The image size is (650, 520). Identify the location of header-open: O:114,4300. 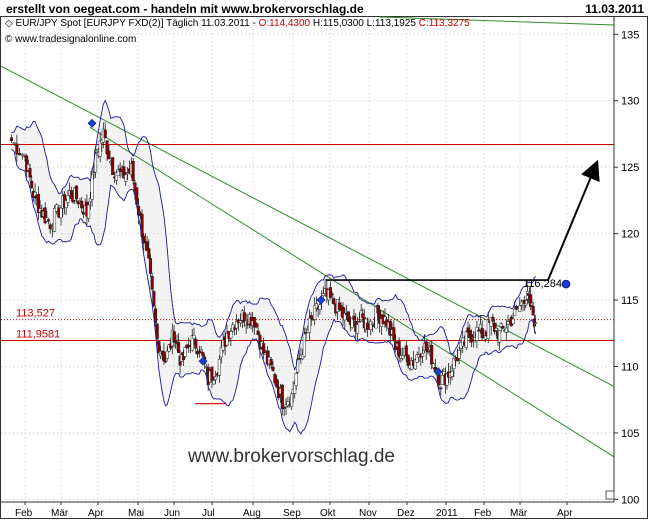
(285, 23).